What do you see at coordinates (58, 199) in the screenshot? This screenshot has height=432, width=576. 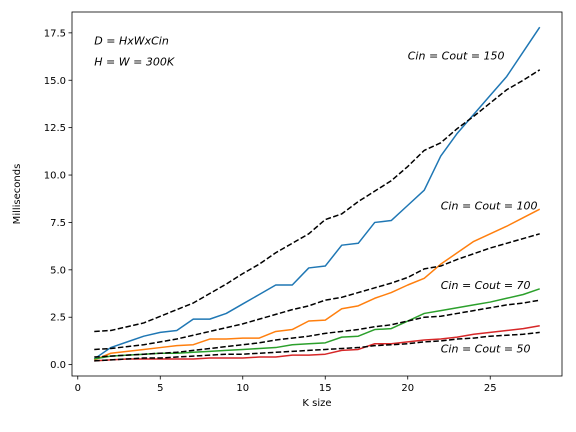 I see `y-axis: 0.0 2.5 5.0 7.5 10.0 12.5 15.0 17.5` at bounding box center [58, 199].